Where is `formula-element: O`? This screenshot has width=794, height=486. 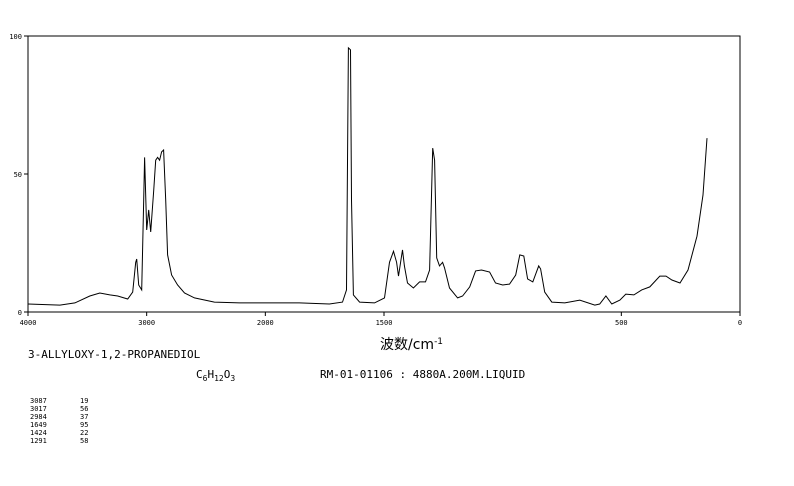 formula-element: O is located at coordinates (227, 374).